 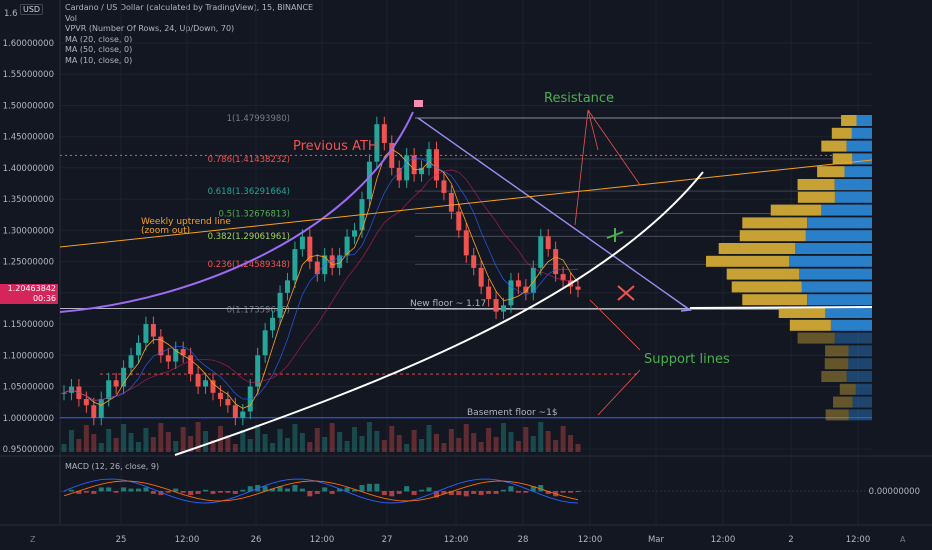 I want to click on x-tick-label: 28, so click(x=523, y=540).